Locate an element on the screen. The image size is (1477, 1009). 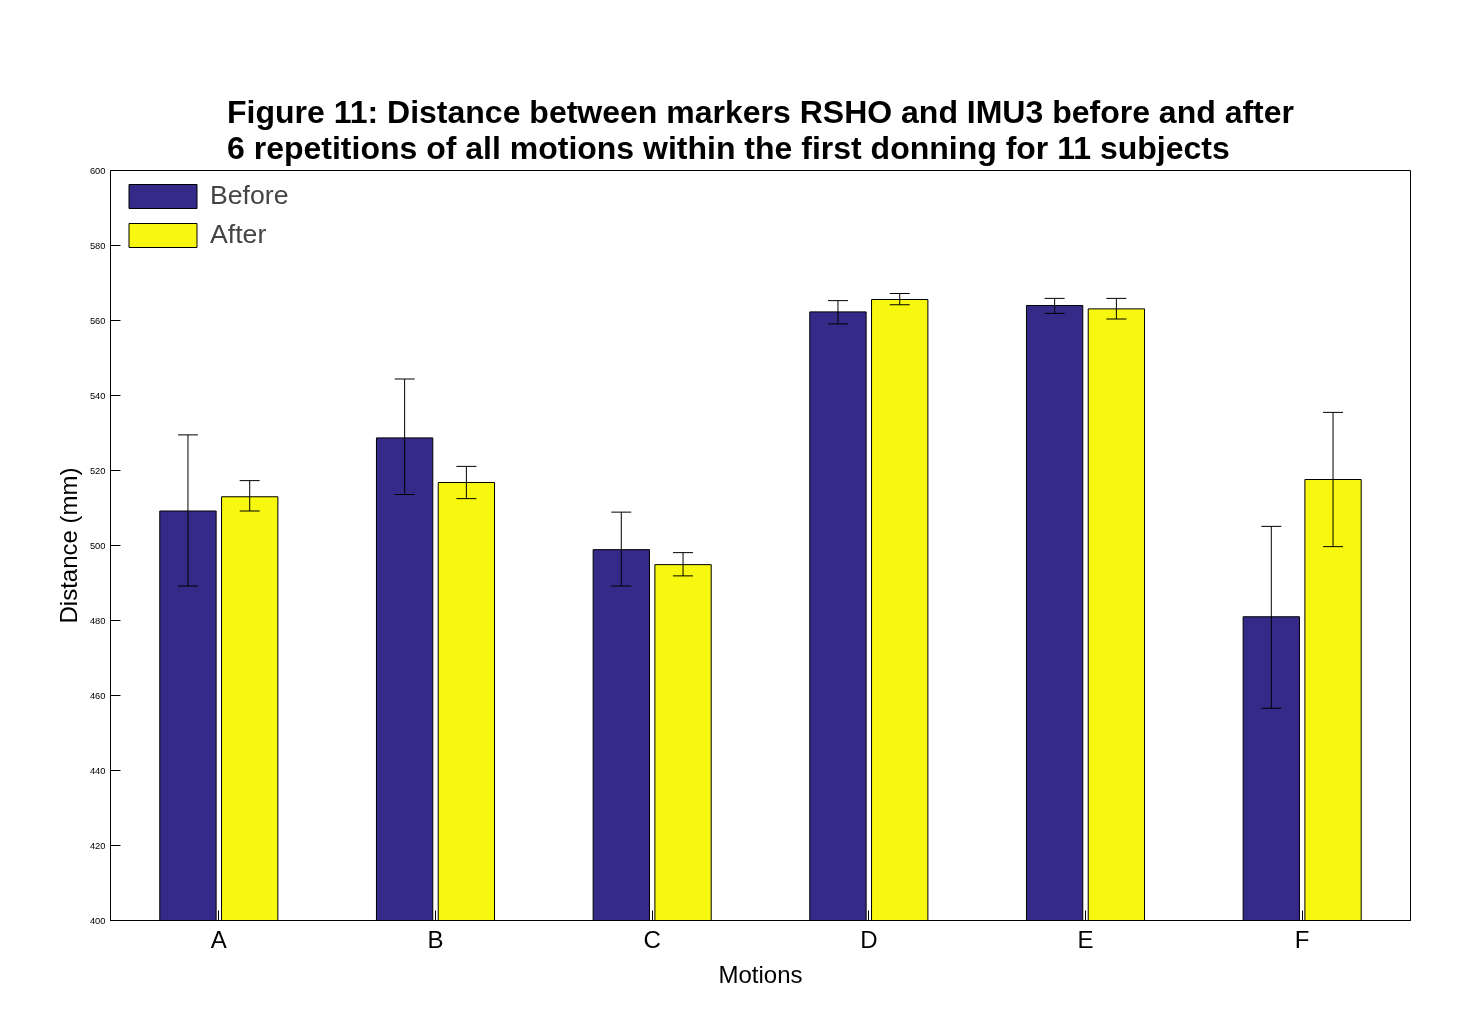
y-tick-label: 400 is located at coordinates (97, 920).